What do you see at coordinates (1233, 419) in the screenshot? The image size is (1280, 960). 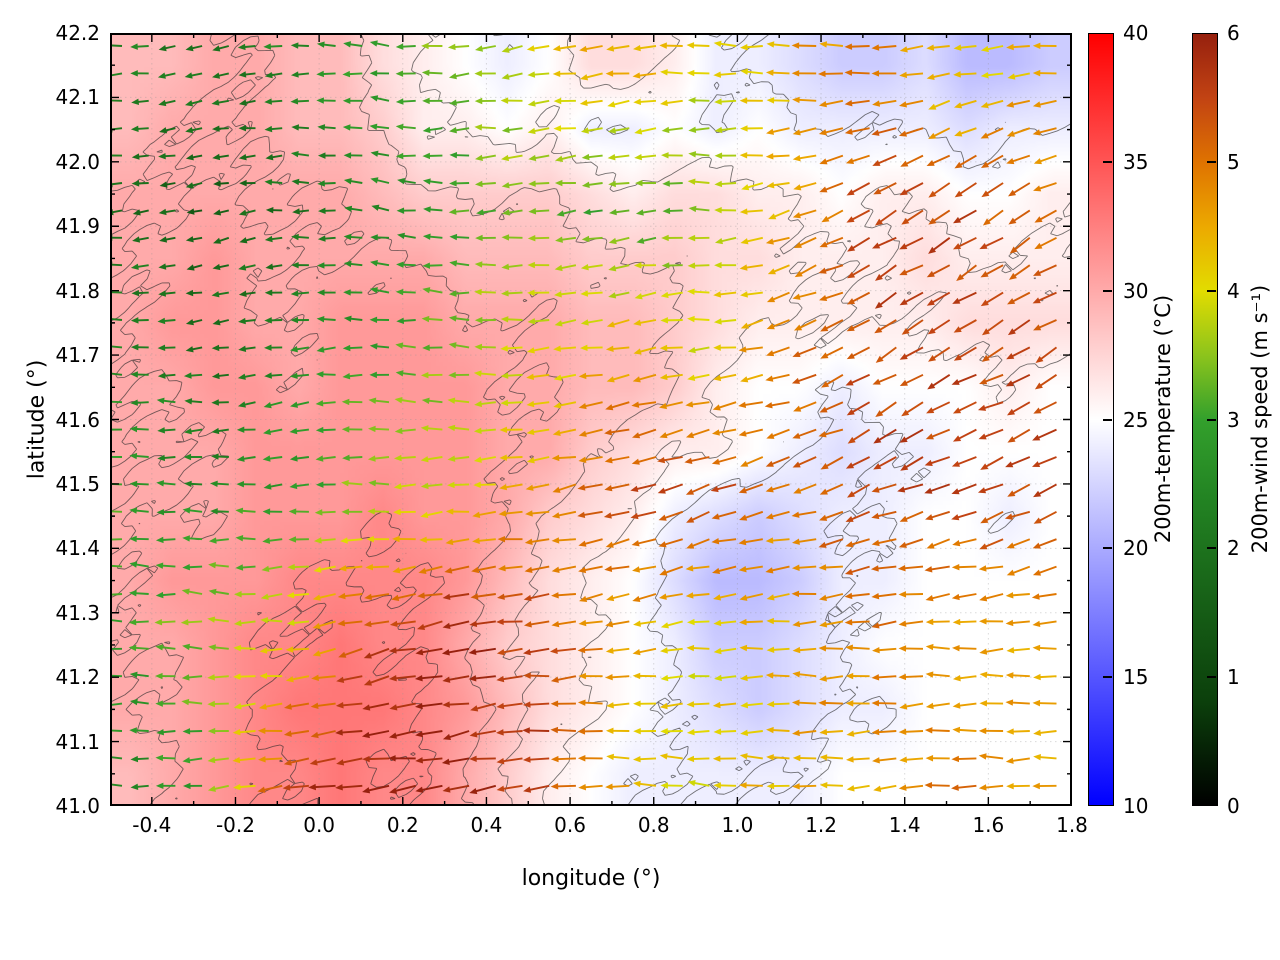 I see `colorbar-tick-label: 3` at bounding box center [1233, 419].